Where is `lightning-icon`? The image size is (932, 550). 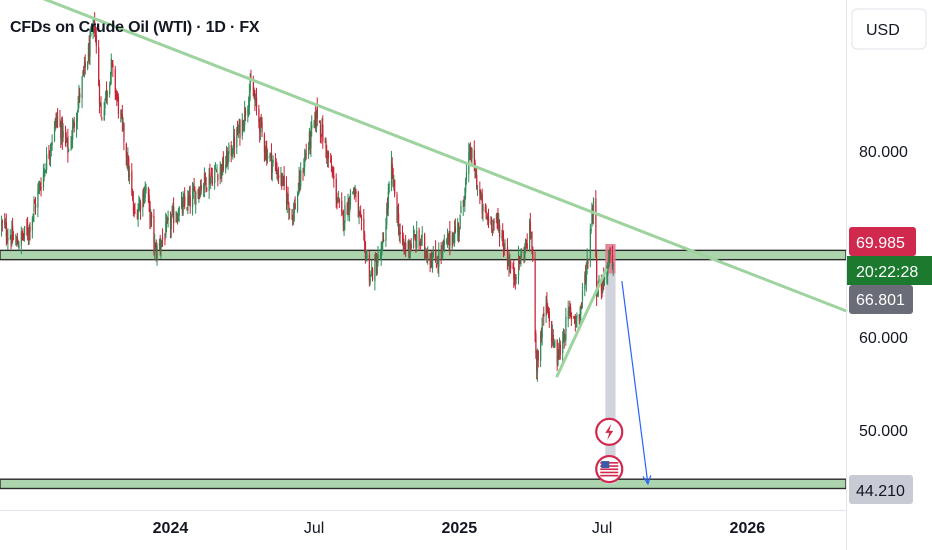
lightning-icon is located at coordinates (609, 431).